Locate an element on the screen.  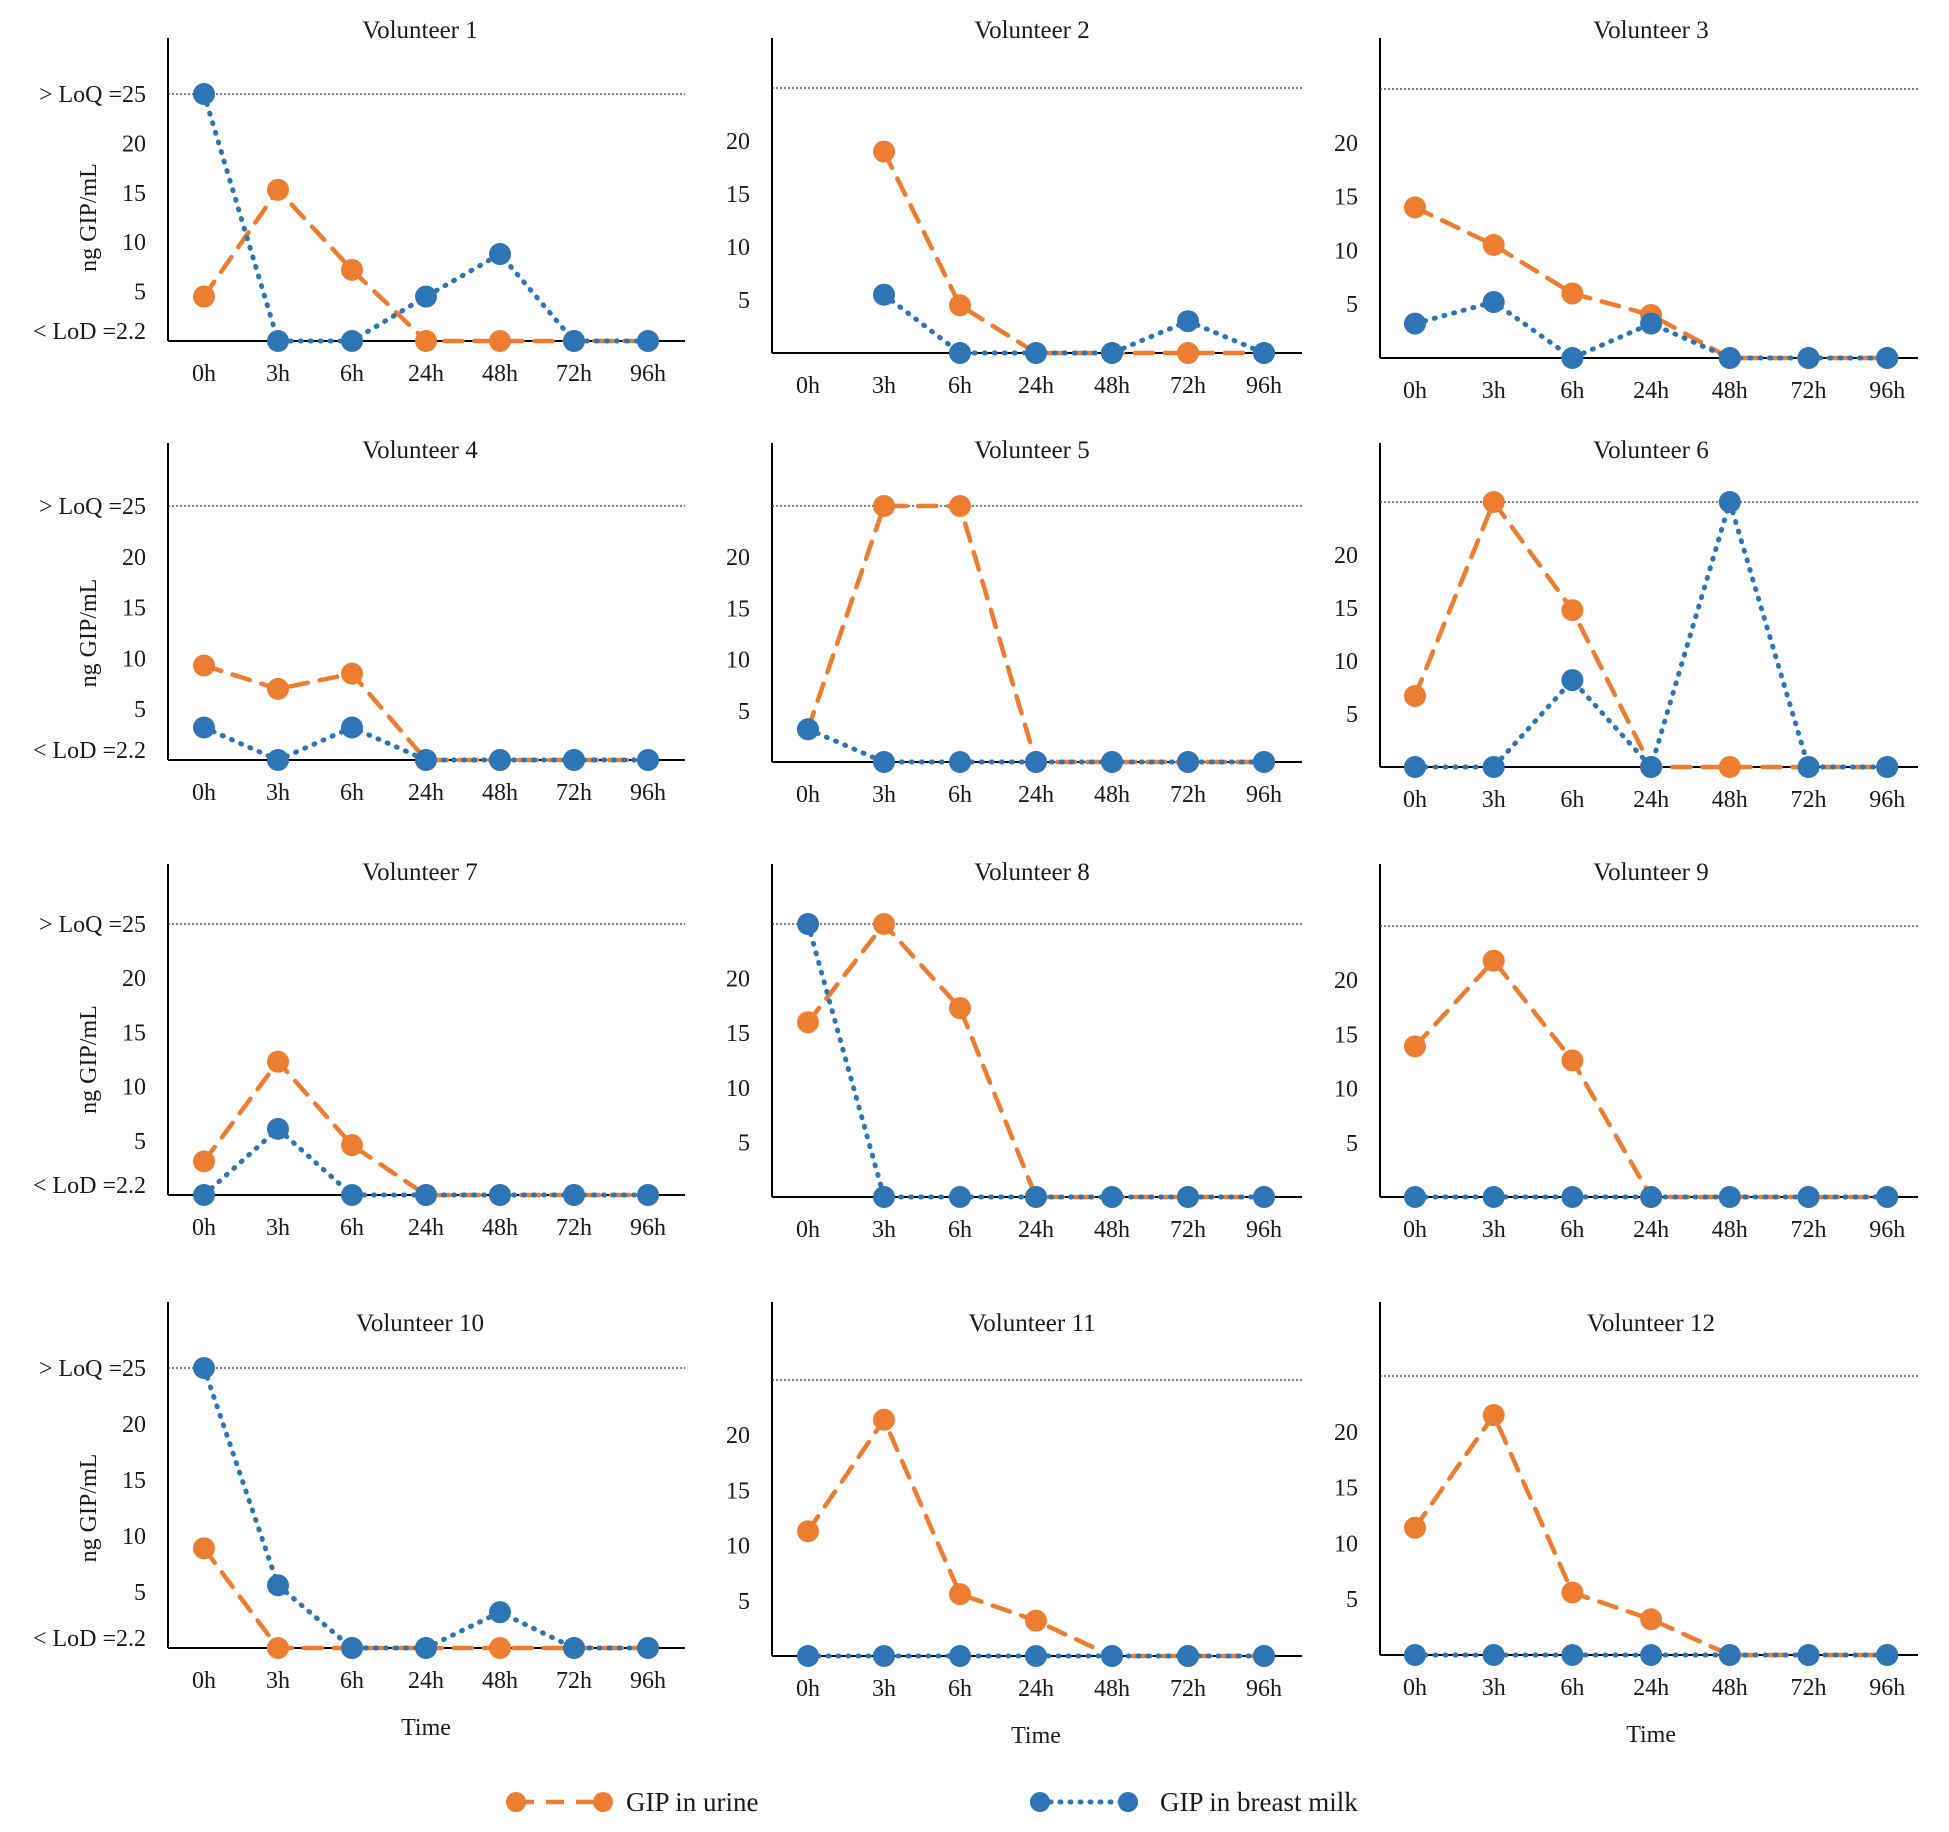
panel-title: Volunteer 1 is located at coordinates (420, 30).